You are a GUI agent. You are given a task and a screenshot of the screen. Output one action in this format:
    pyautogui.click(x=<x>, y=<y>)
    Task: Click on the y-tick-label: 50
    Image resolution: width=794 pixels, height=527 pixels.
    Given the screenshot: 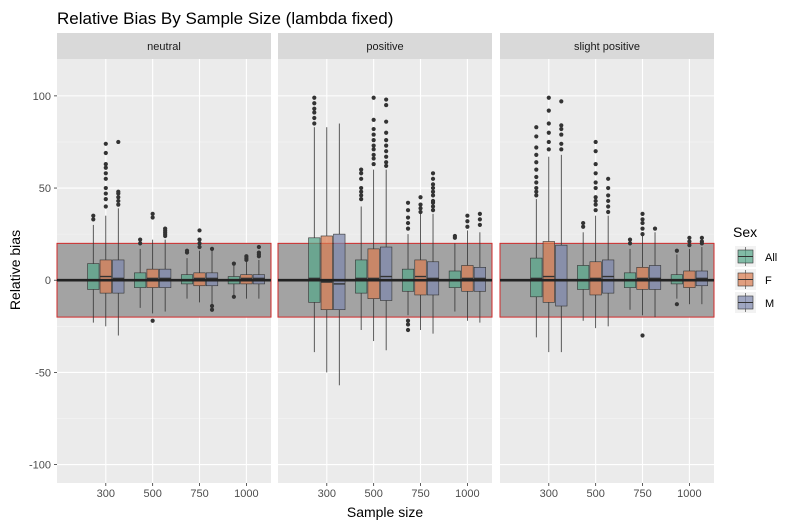 What is the action you would take?
    pyautogui.click(x=45, y=189)
    